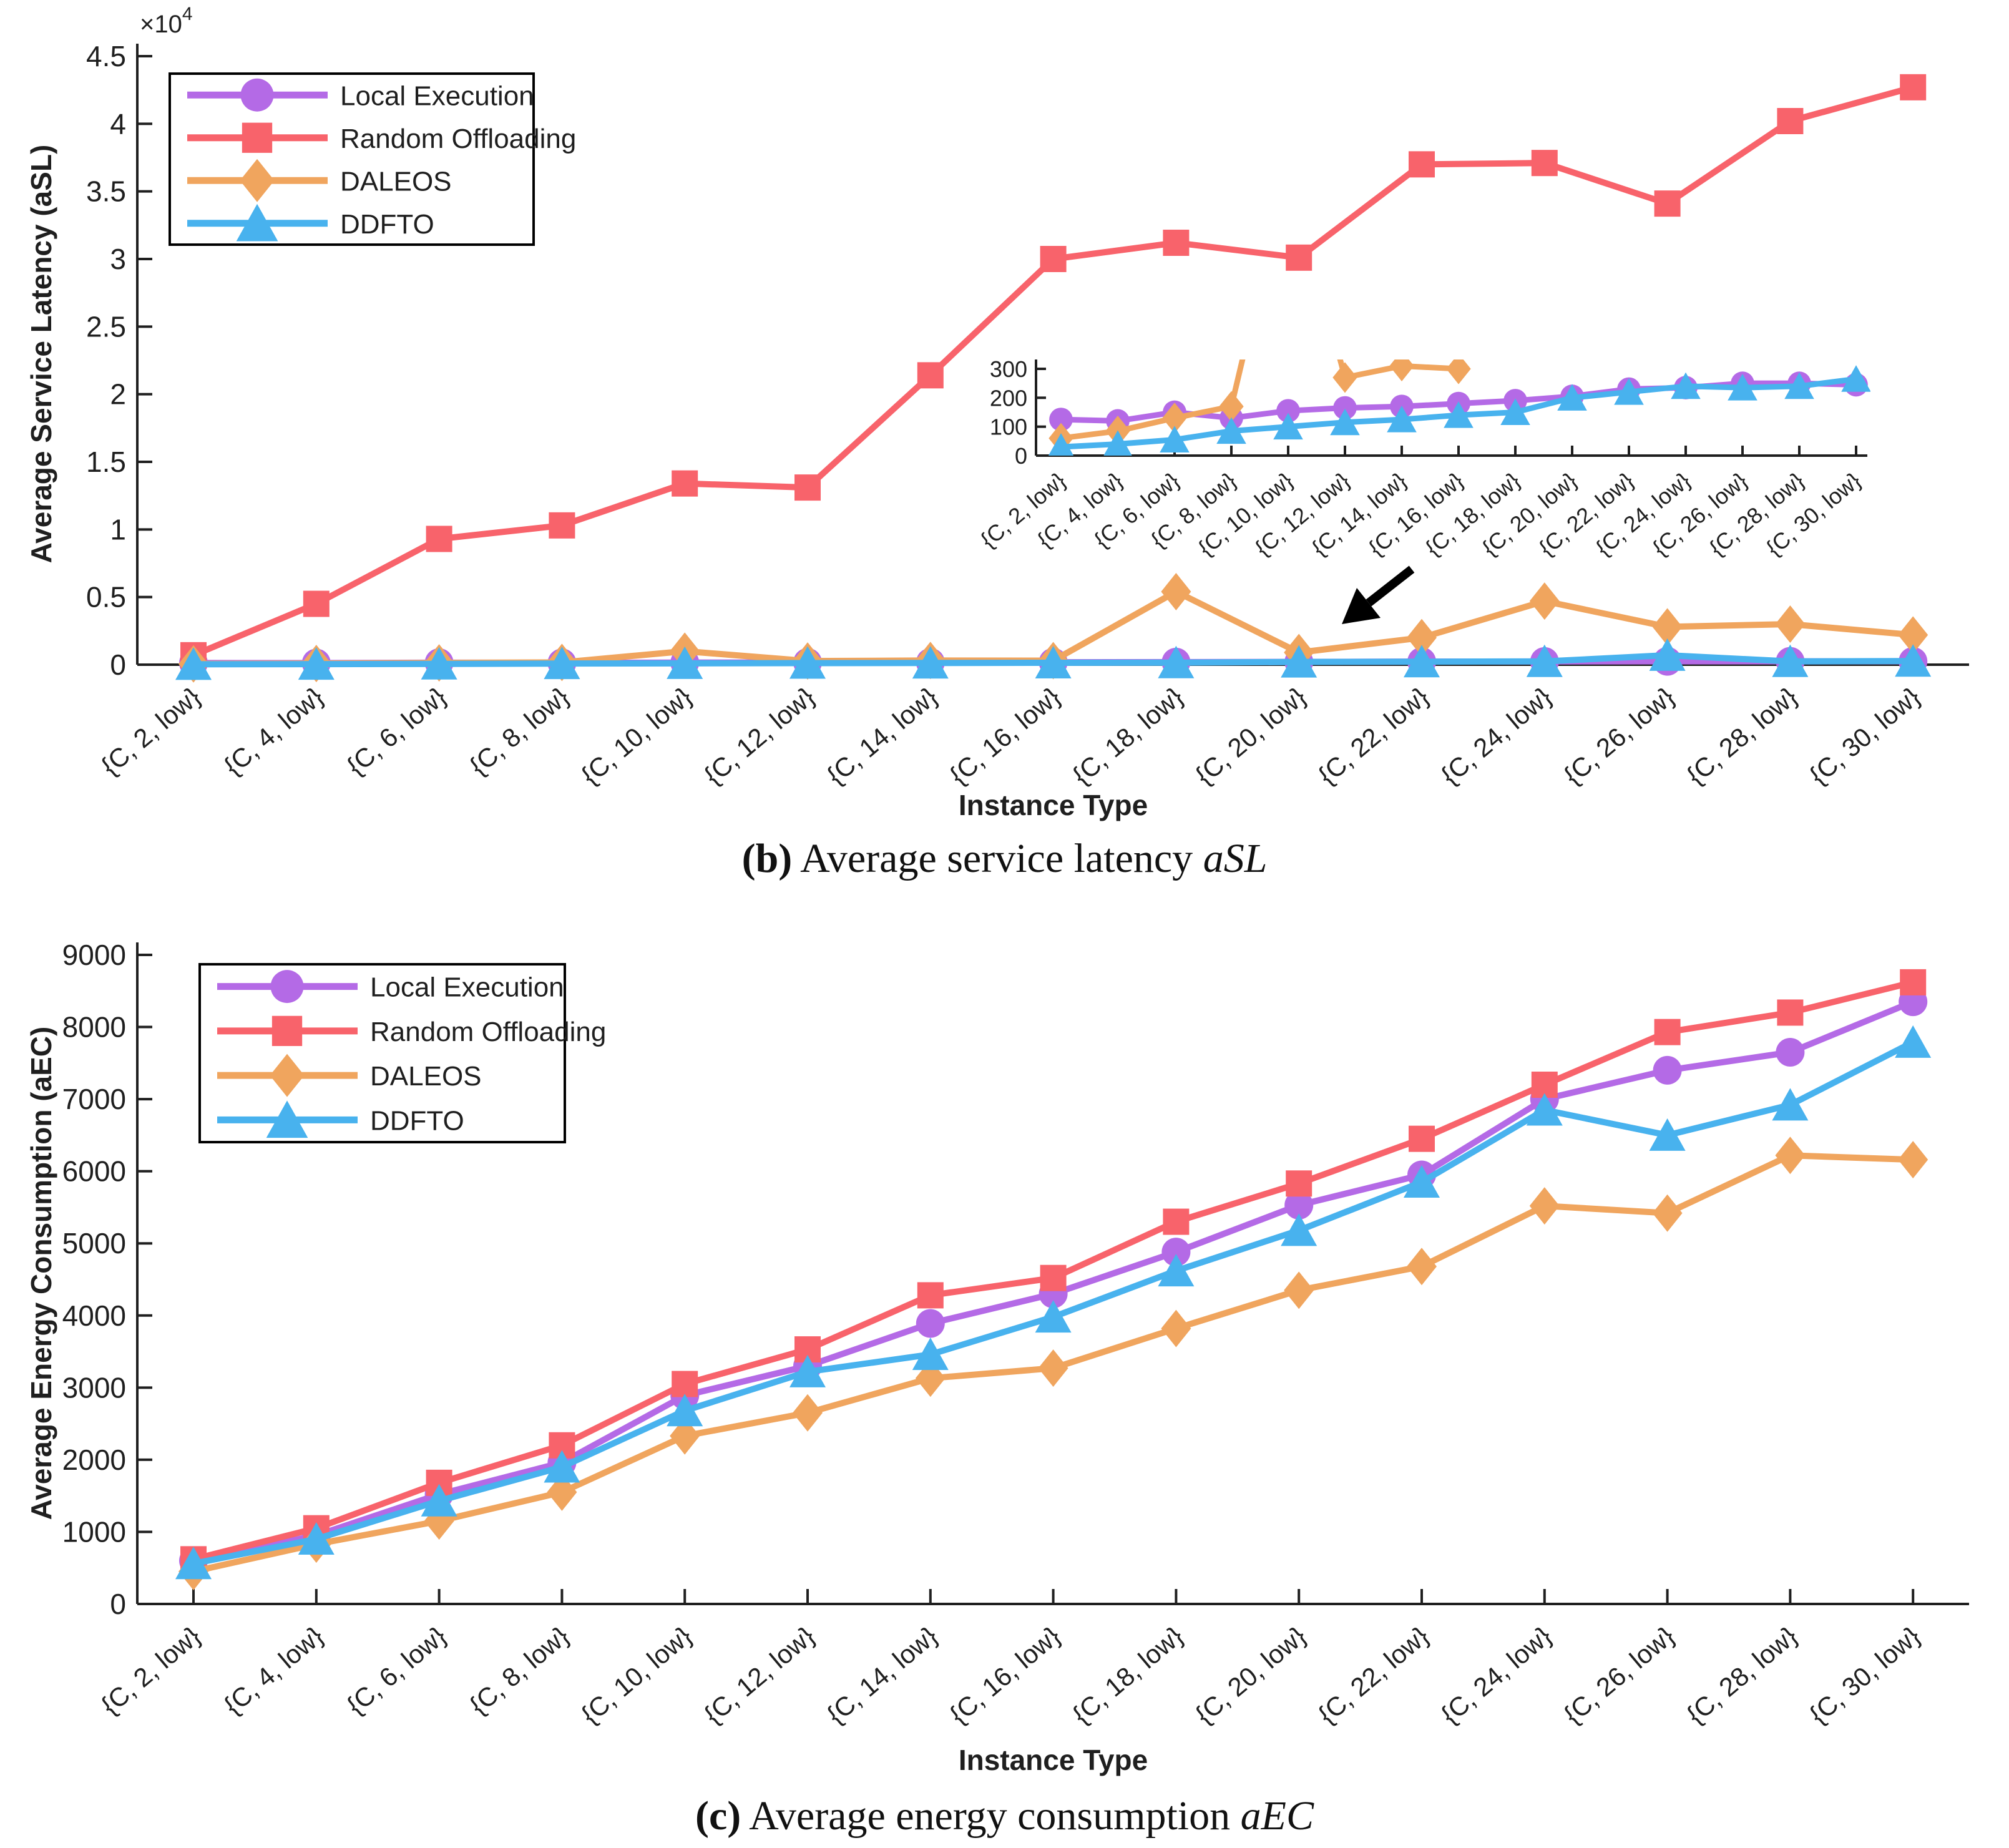 This screenshot has height=1848, width=2009. I want to click on svg-text: 1000, so click(94, 1532).